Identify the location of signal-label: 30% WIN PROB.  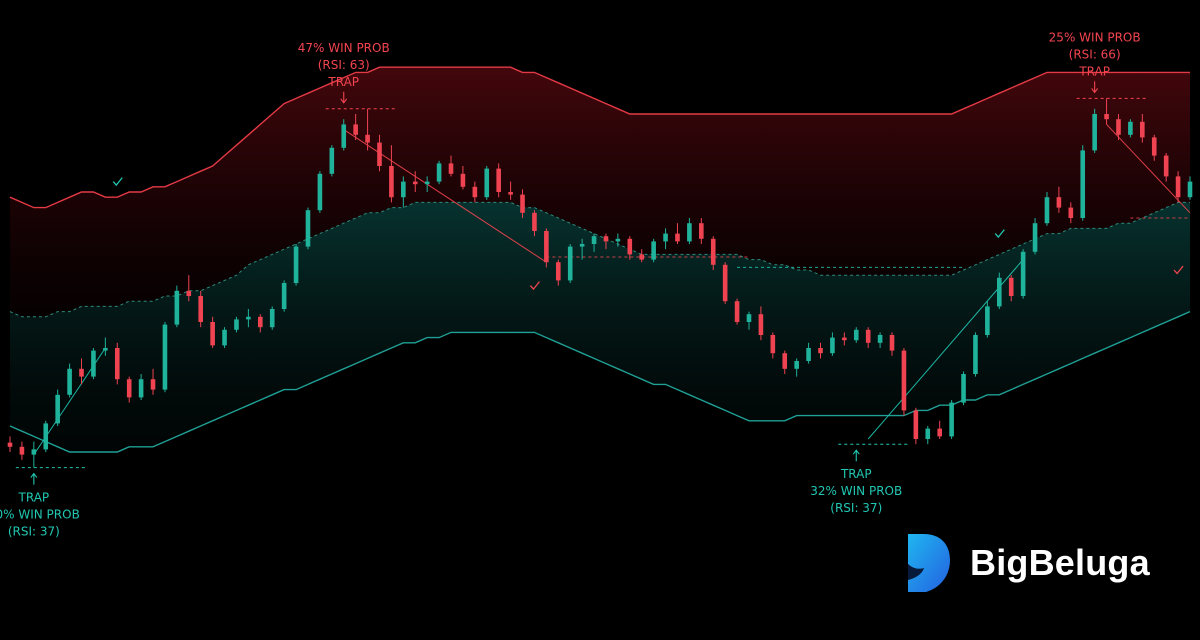
(40, 515).